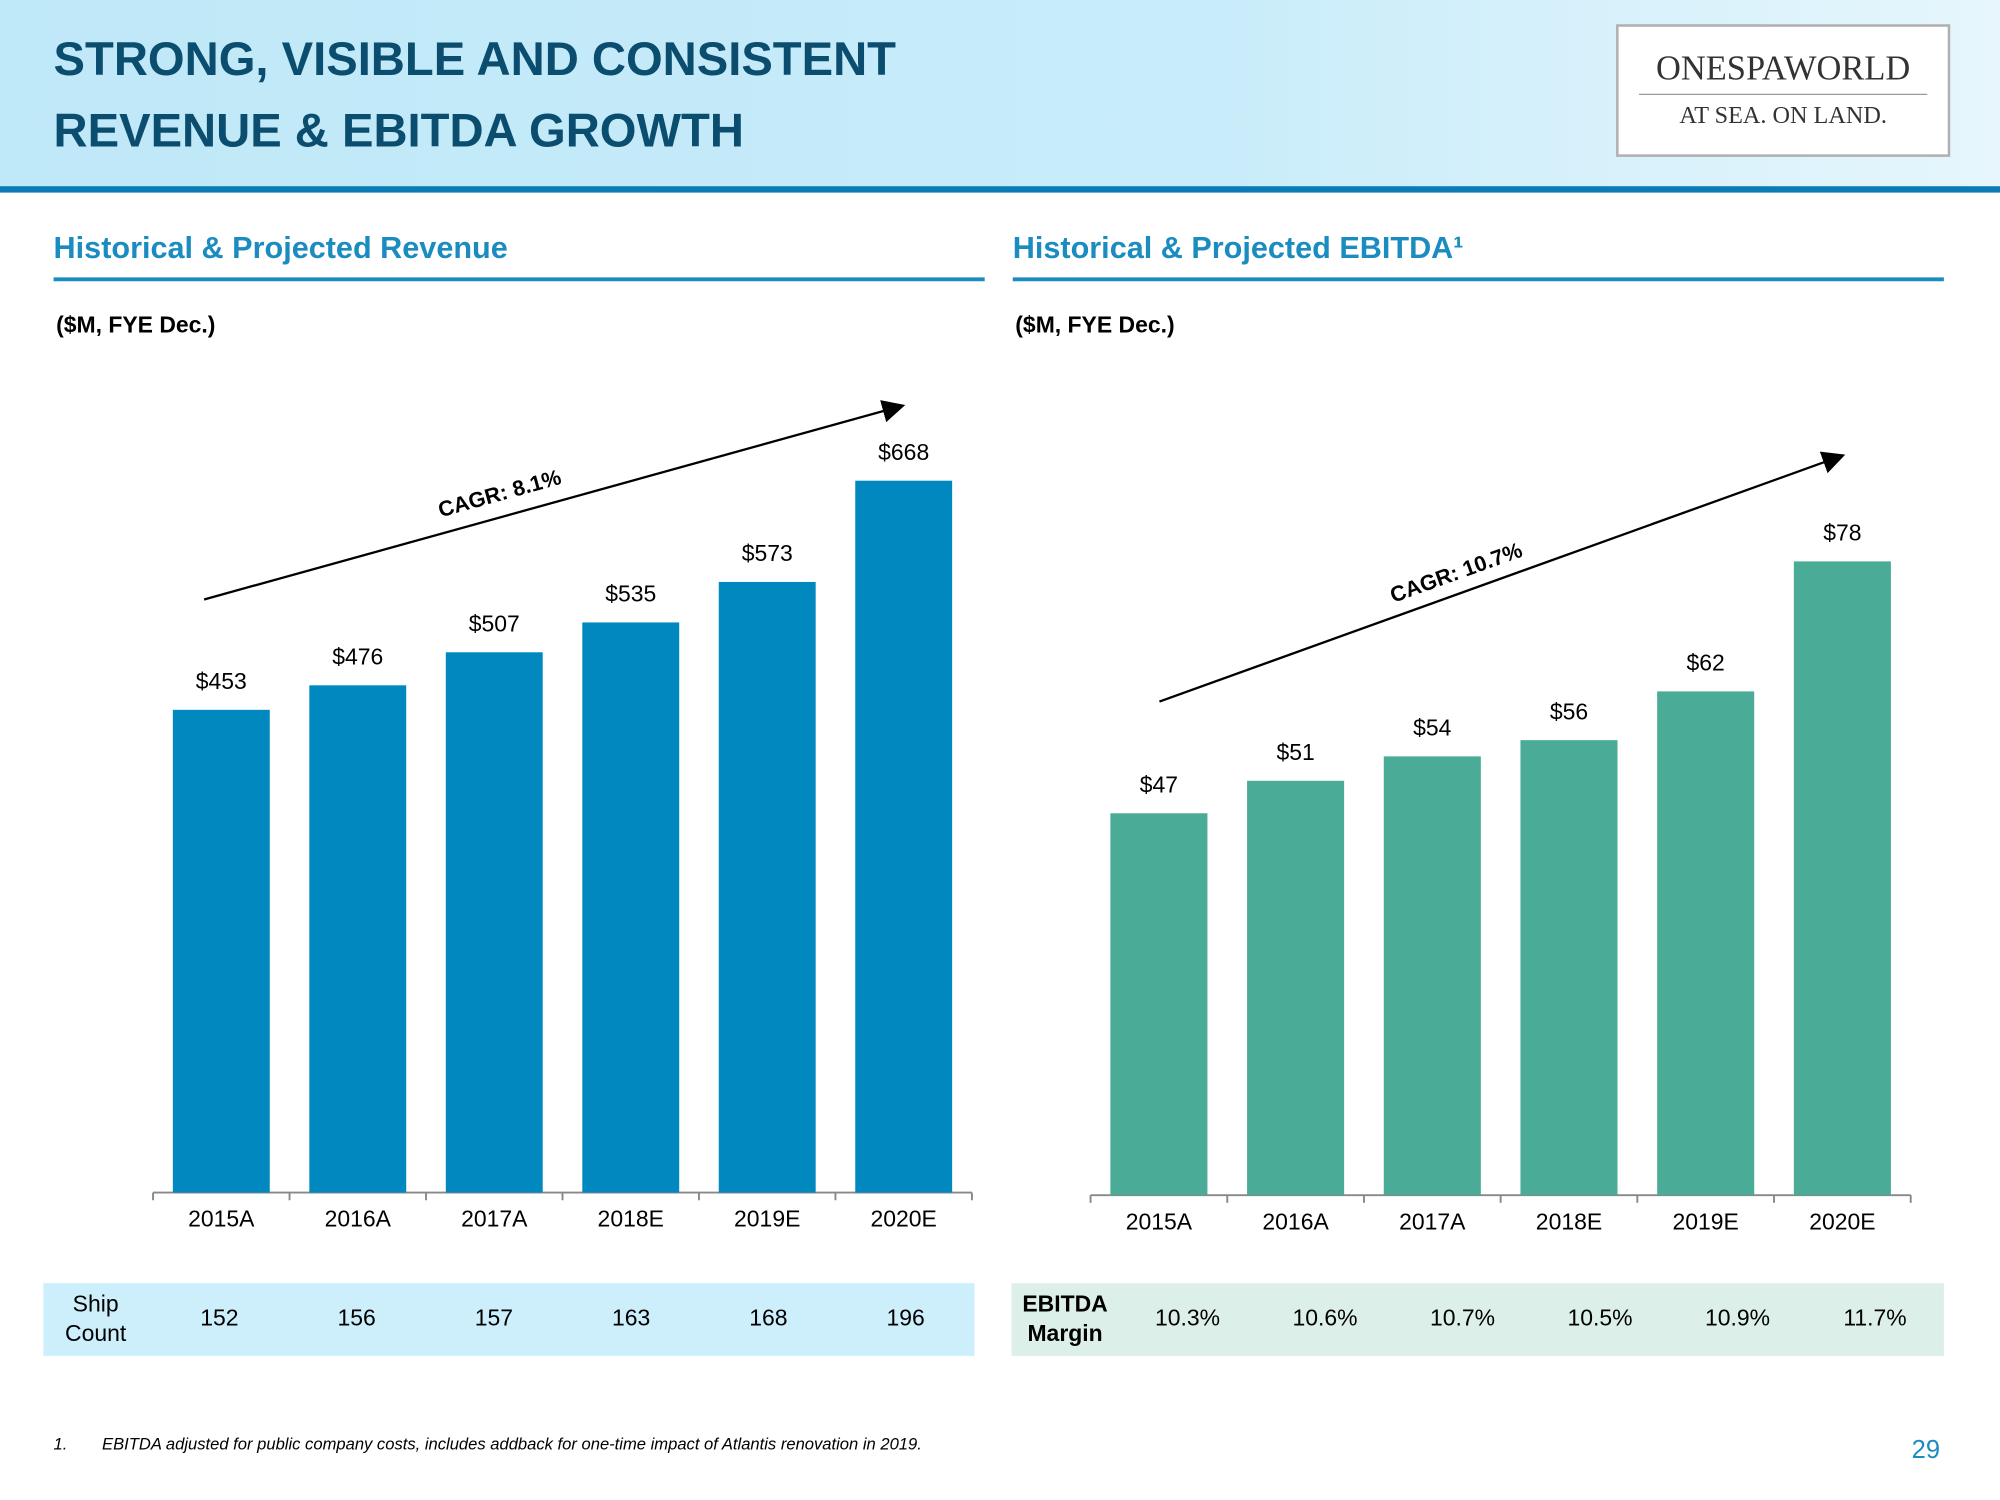 The image size is (2000, 1500). Describe the element at coordinates (1238, 248) in the screenshot. I see `chart-title: Historical & Projected EBITDA¹` at that location.